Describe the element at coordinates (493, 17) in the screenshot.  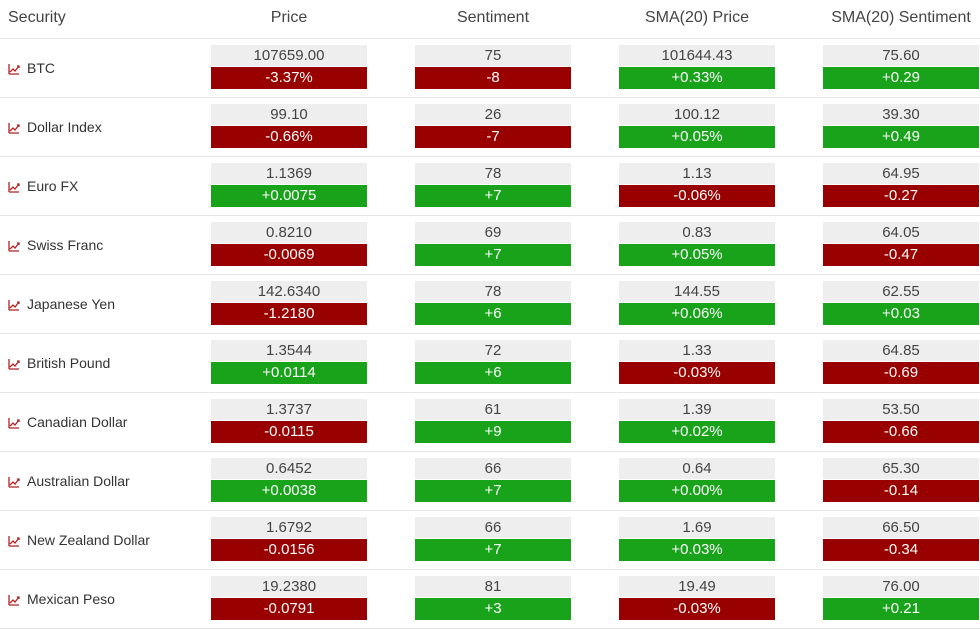
I see `header-sentiment: Sentiment` at that location.